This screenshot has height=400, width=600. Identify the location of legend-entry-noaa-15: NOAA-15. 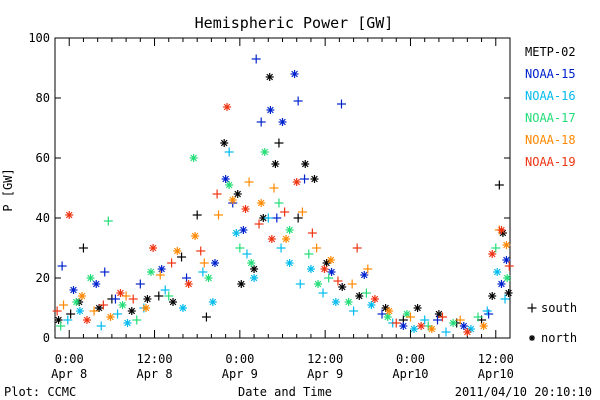
(550, 74).